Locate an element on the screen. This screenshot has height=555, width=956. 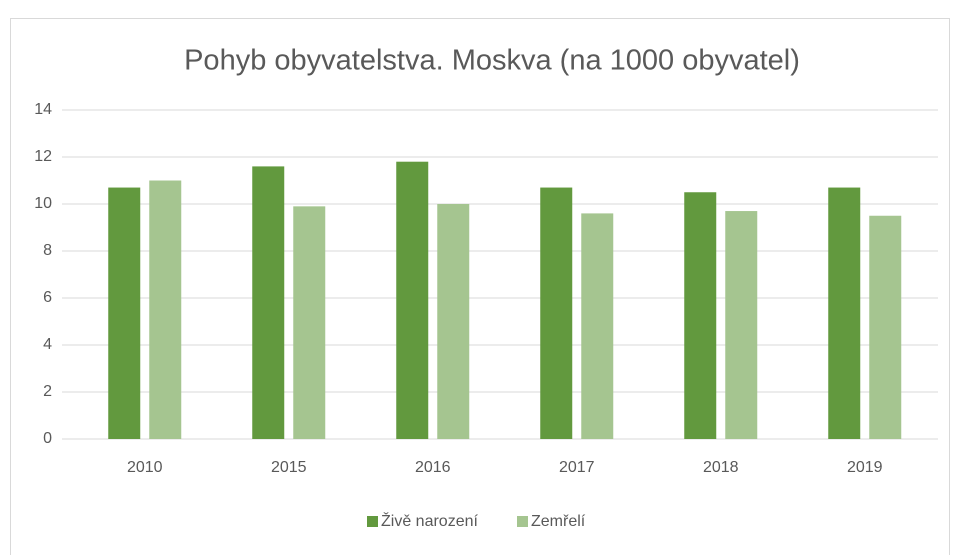
y-tick-label: 12 is located at coordinates (43, 156).